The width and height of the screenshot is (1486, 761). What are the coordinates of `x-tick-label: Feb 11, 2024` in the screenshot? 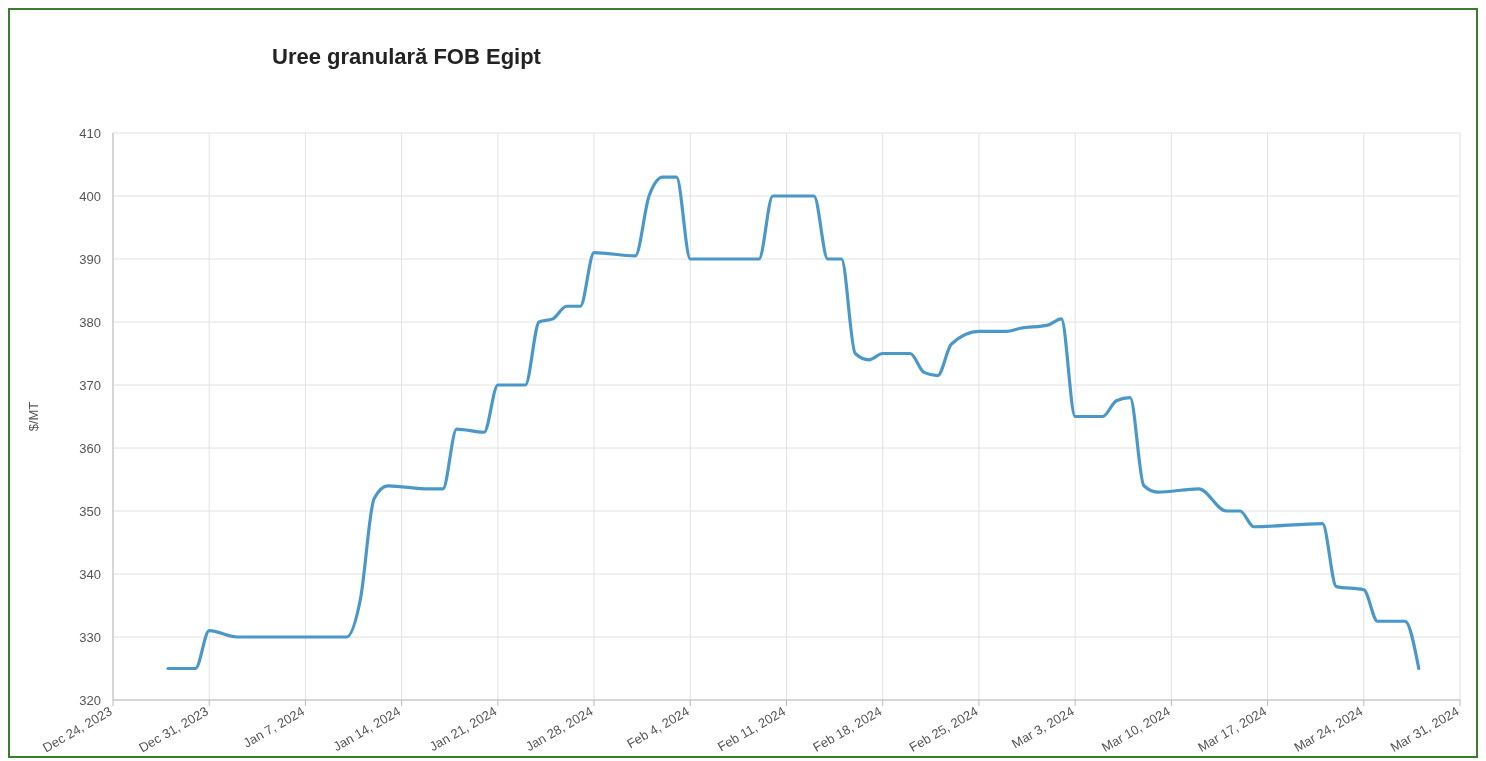 It's located at (751, 729).